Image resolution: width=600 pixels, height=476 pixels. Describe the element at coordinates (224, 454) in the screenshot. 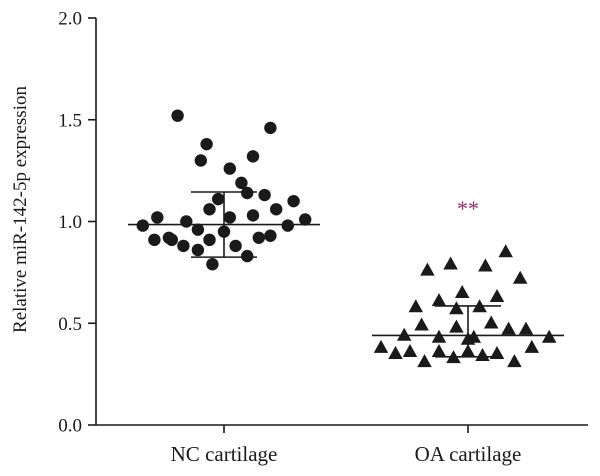

I see `x-category-label: NC cartilage` at that location.